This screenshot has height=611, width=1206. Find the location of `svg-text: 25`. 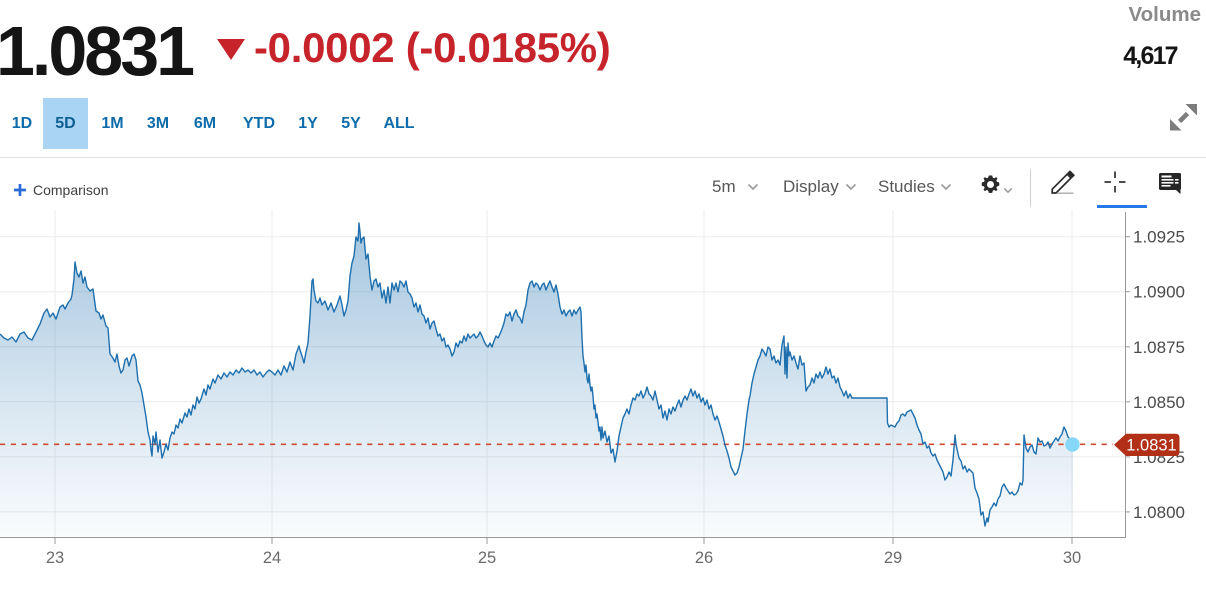

svg-text: 25 is located at coordinates (487, 558).